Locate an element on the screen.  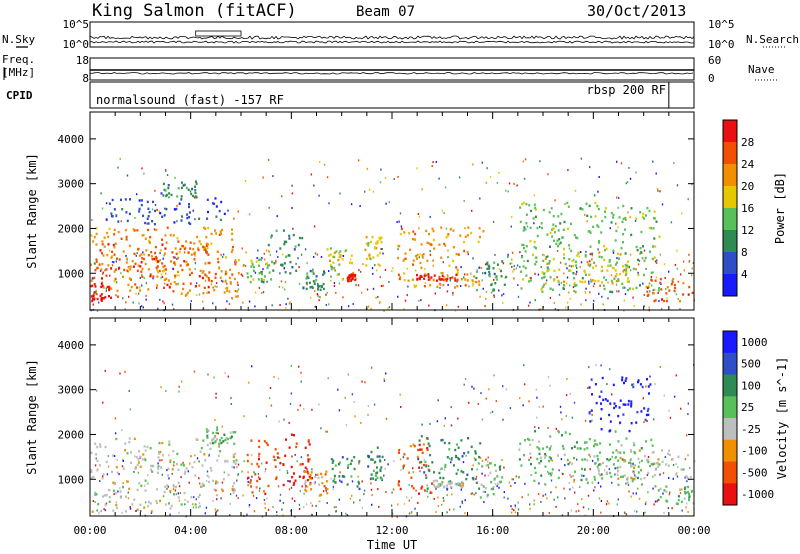
velocity-ytick-4000: 4000 is located at coordinates (71, 345).